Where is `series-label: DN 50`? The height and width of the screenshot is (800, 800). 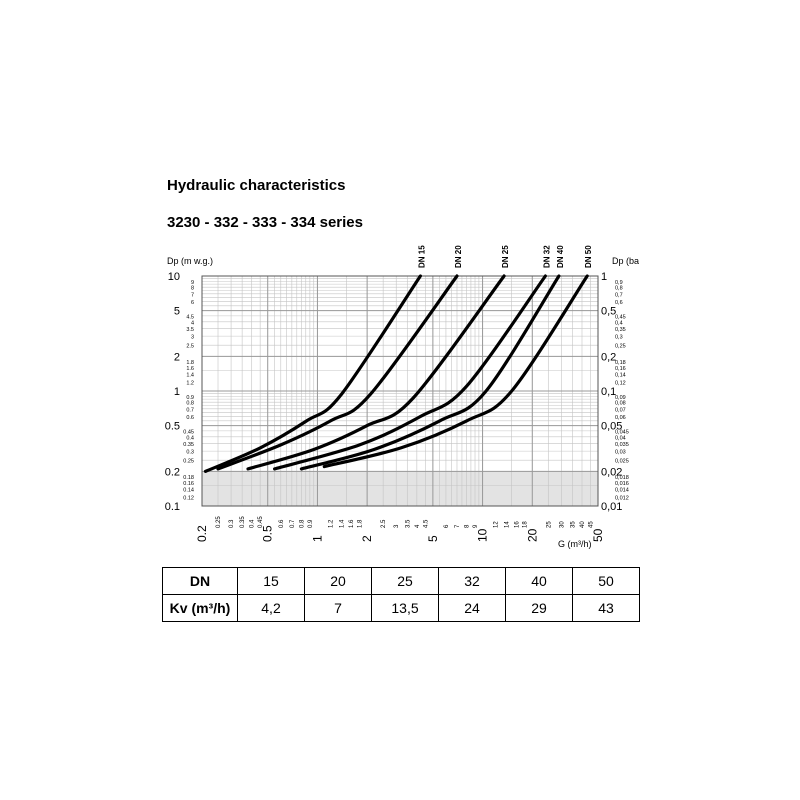
series-label: DN 50 is located at coordinates (588, 256).